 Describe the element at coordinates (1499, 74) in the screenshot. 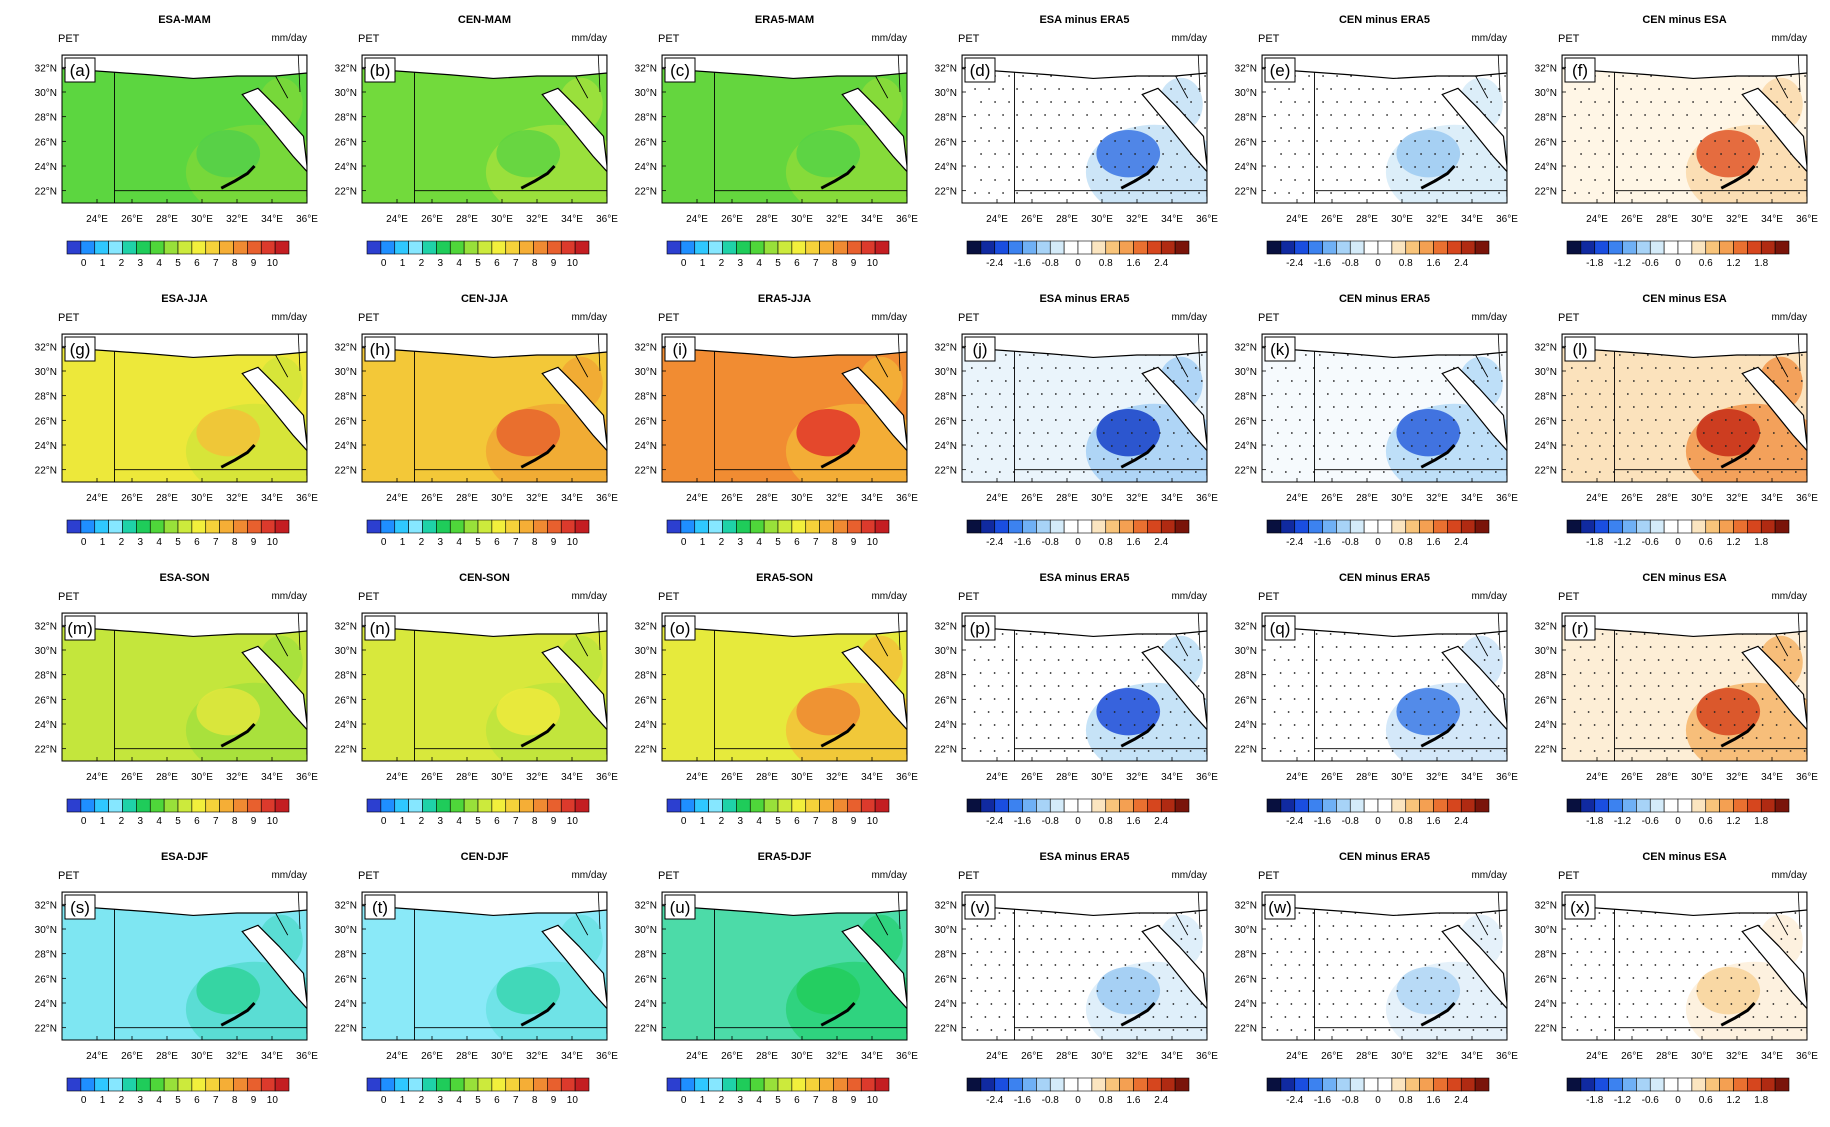

I see `levant-border` at that location.